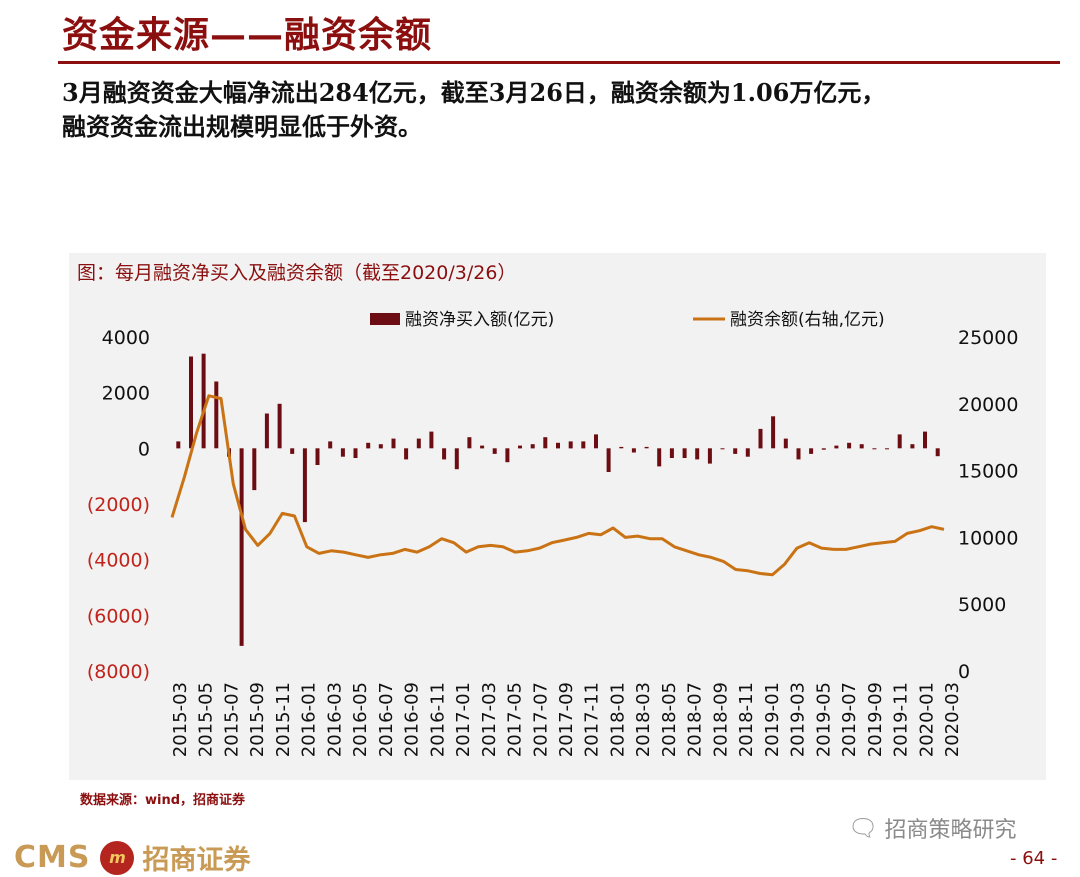 The width and height of the screenshot is (1080, 877). I want to click on x-tick-label: 2017-05, so click(515, 719).